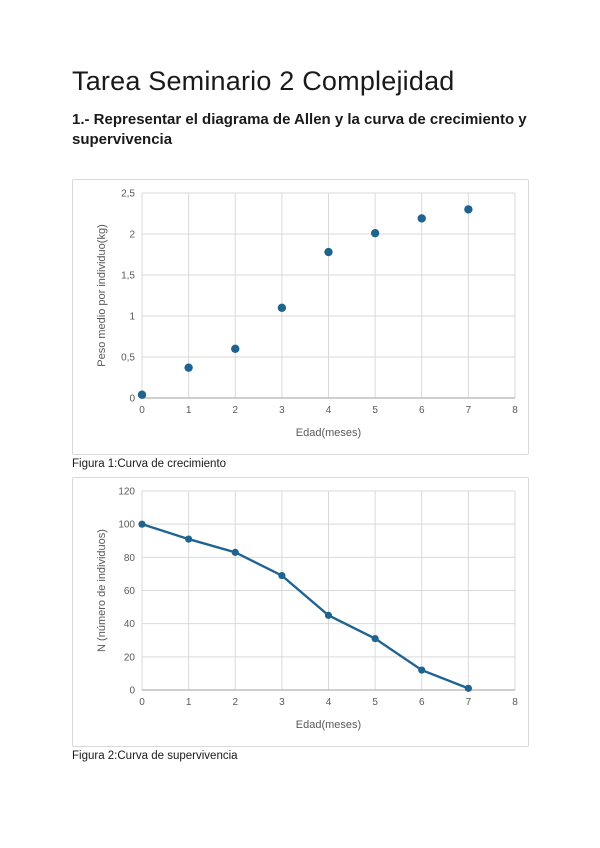 This screenshot has width=600, height=848. What do you see at coordinates (130, 624) in the screenshot?
I see `svg-text: 40` at bounding box center [130, 624].